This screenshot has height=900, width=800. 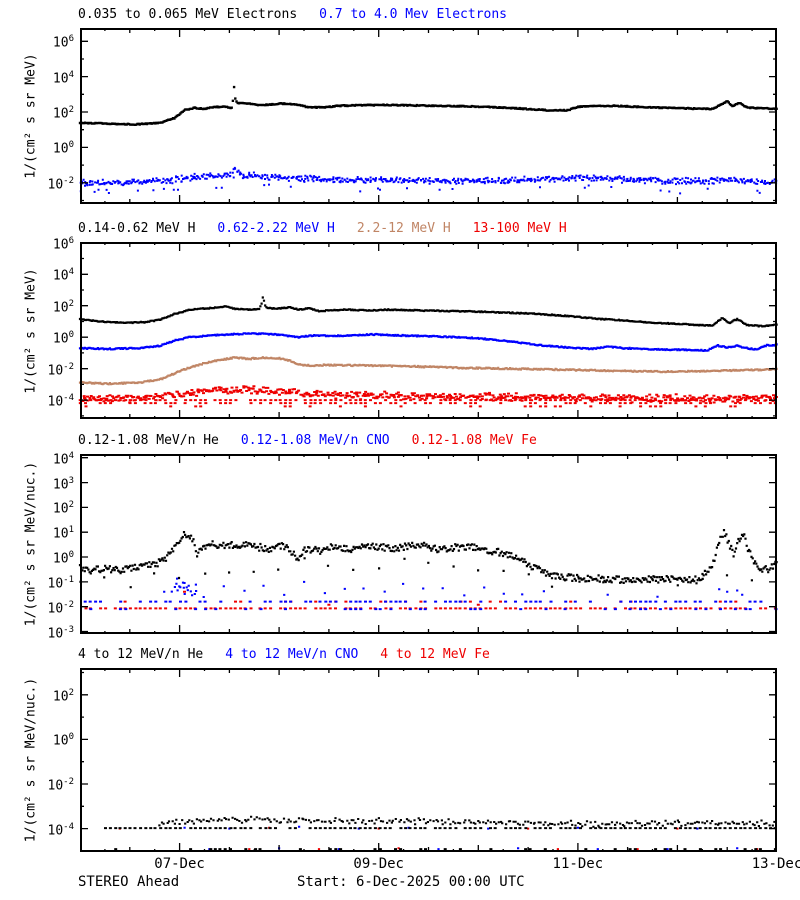 What do you see at coordinates (411, 882) in the screenshot?
I see `start-time-label: Start: 6-Dec-2025 00:00 UTC` at bounding box center [411, 882].